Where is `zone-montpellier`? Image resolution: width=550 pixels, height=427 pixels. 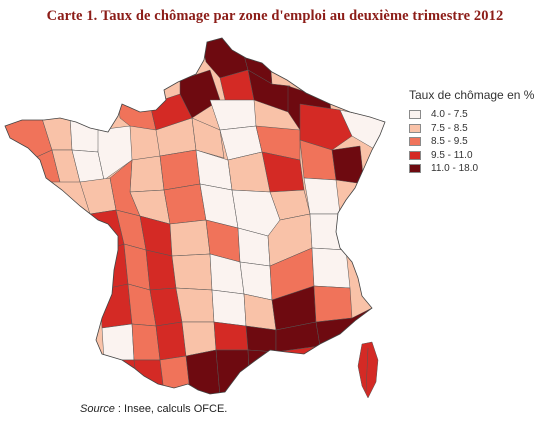 zone-montpellier is located at coordinates (264, 371).